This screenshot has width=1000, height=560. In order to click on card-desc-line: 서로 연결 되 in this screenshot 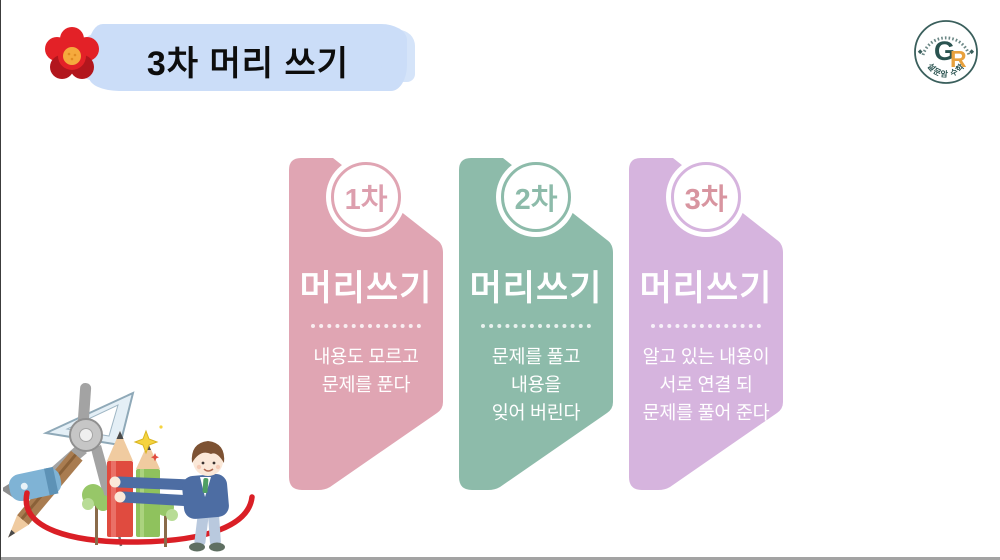, I will do `click(706, 384)`.